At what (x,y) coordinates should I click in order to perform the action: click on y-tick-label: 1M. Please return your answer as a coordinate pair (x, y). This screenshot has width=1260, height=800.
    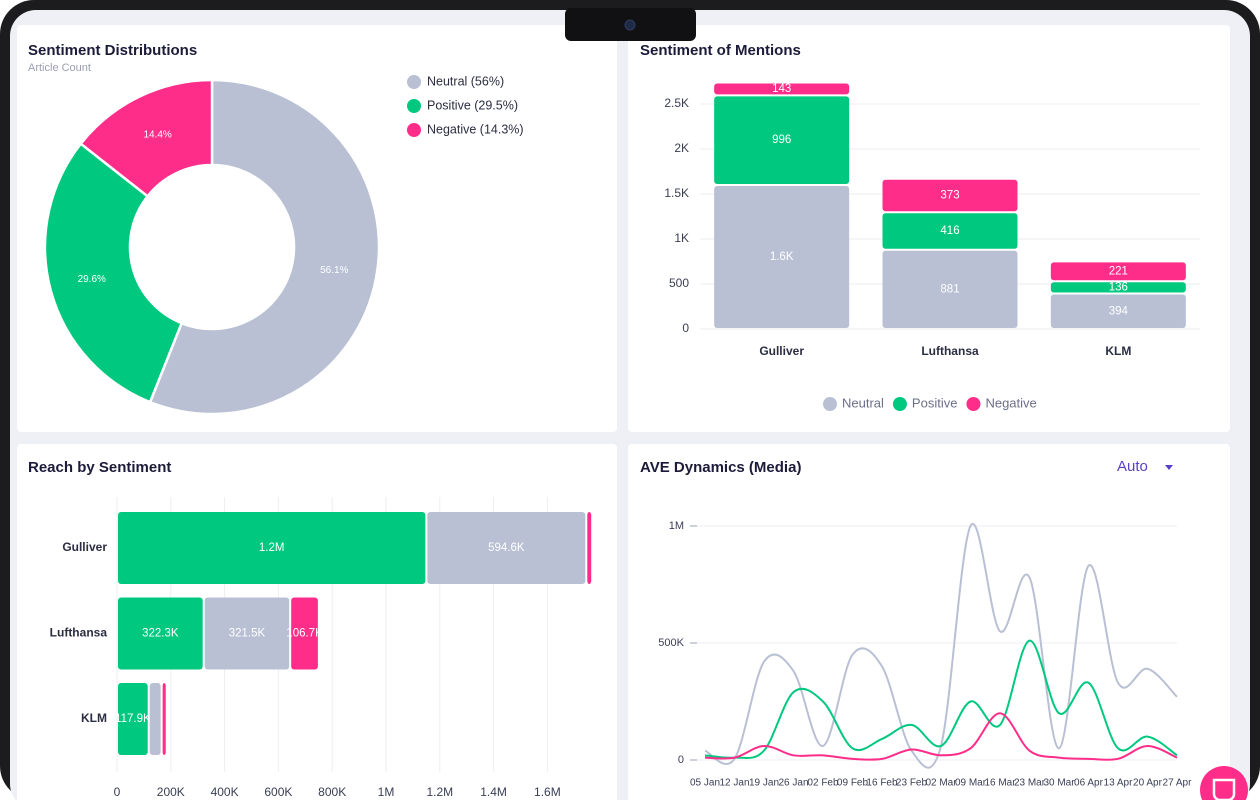
    Looking at the image, I should click on (676, 526).